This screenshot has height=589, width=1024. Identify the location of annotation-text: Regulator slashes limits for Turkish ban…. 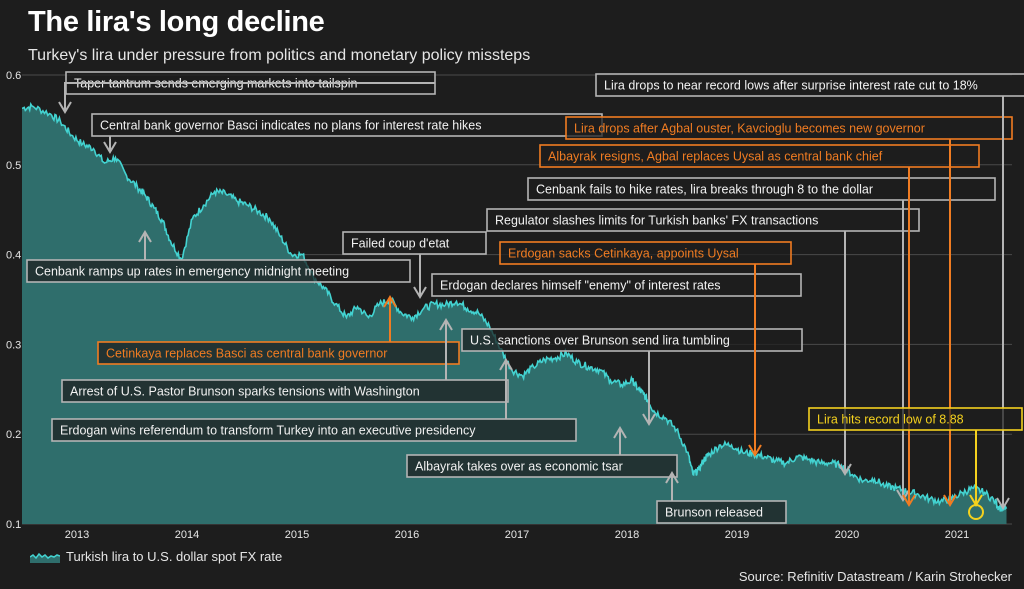
(656, 221).